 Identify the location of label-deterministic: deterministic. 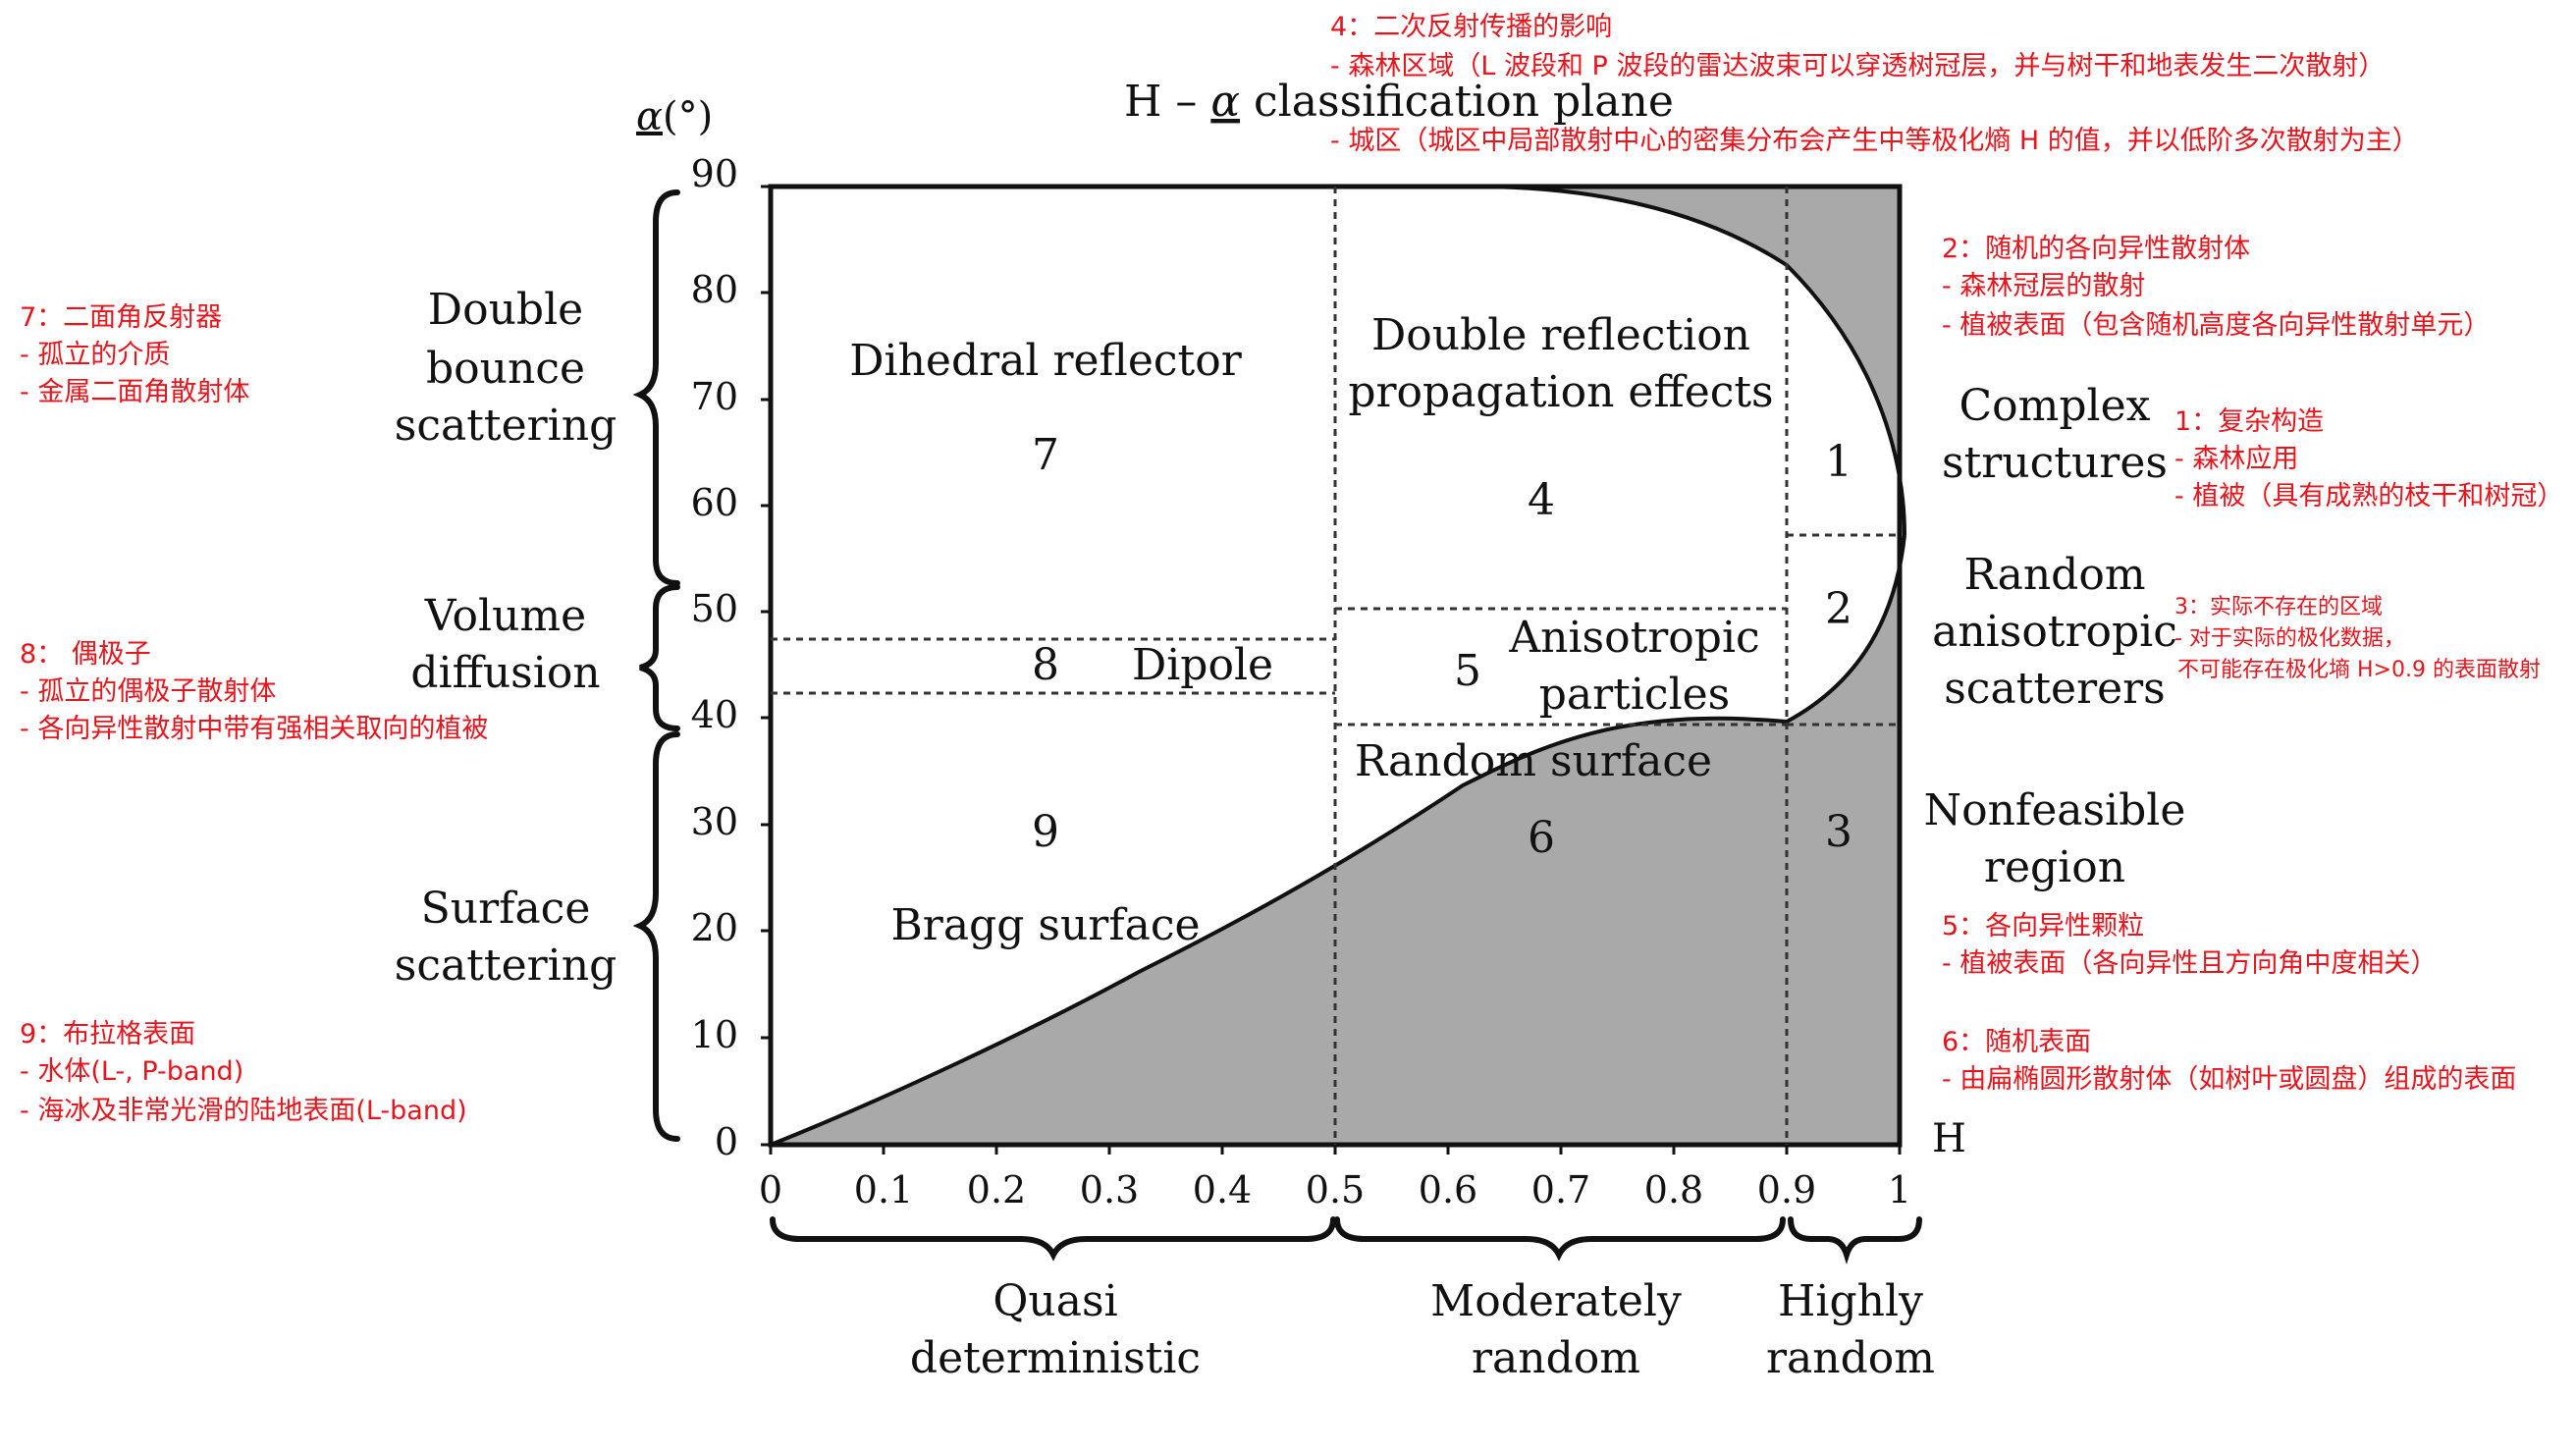
(1055, 1358).